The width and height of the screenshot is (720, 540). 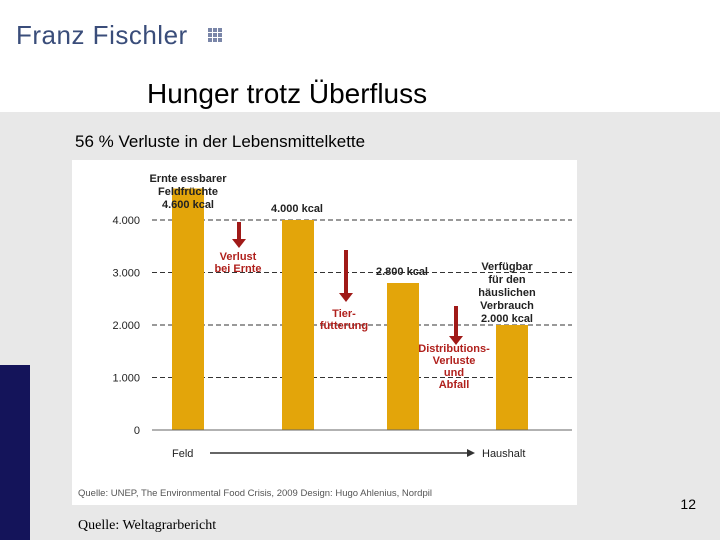 What do you see at coordinates (454, 361) in the screenshot?
I see `loss-label: Verluste` at bounding box center [454, 361].